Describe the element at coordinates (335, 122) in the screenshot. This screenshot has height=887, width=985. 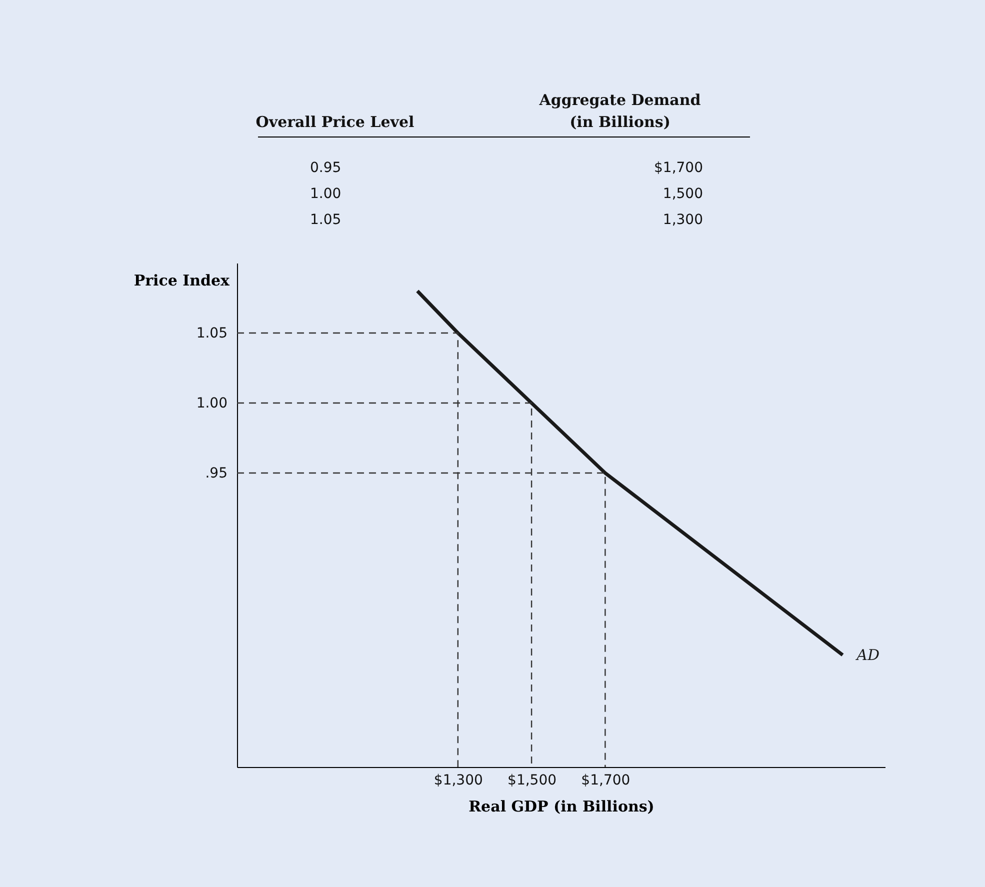
I see `text: Overall Price Level` at that location.